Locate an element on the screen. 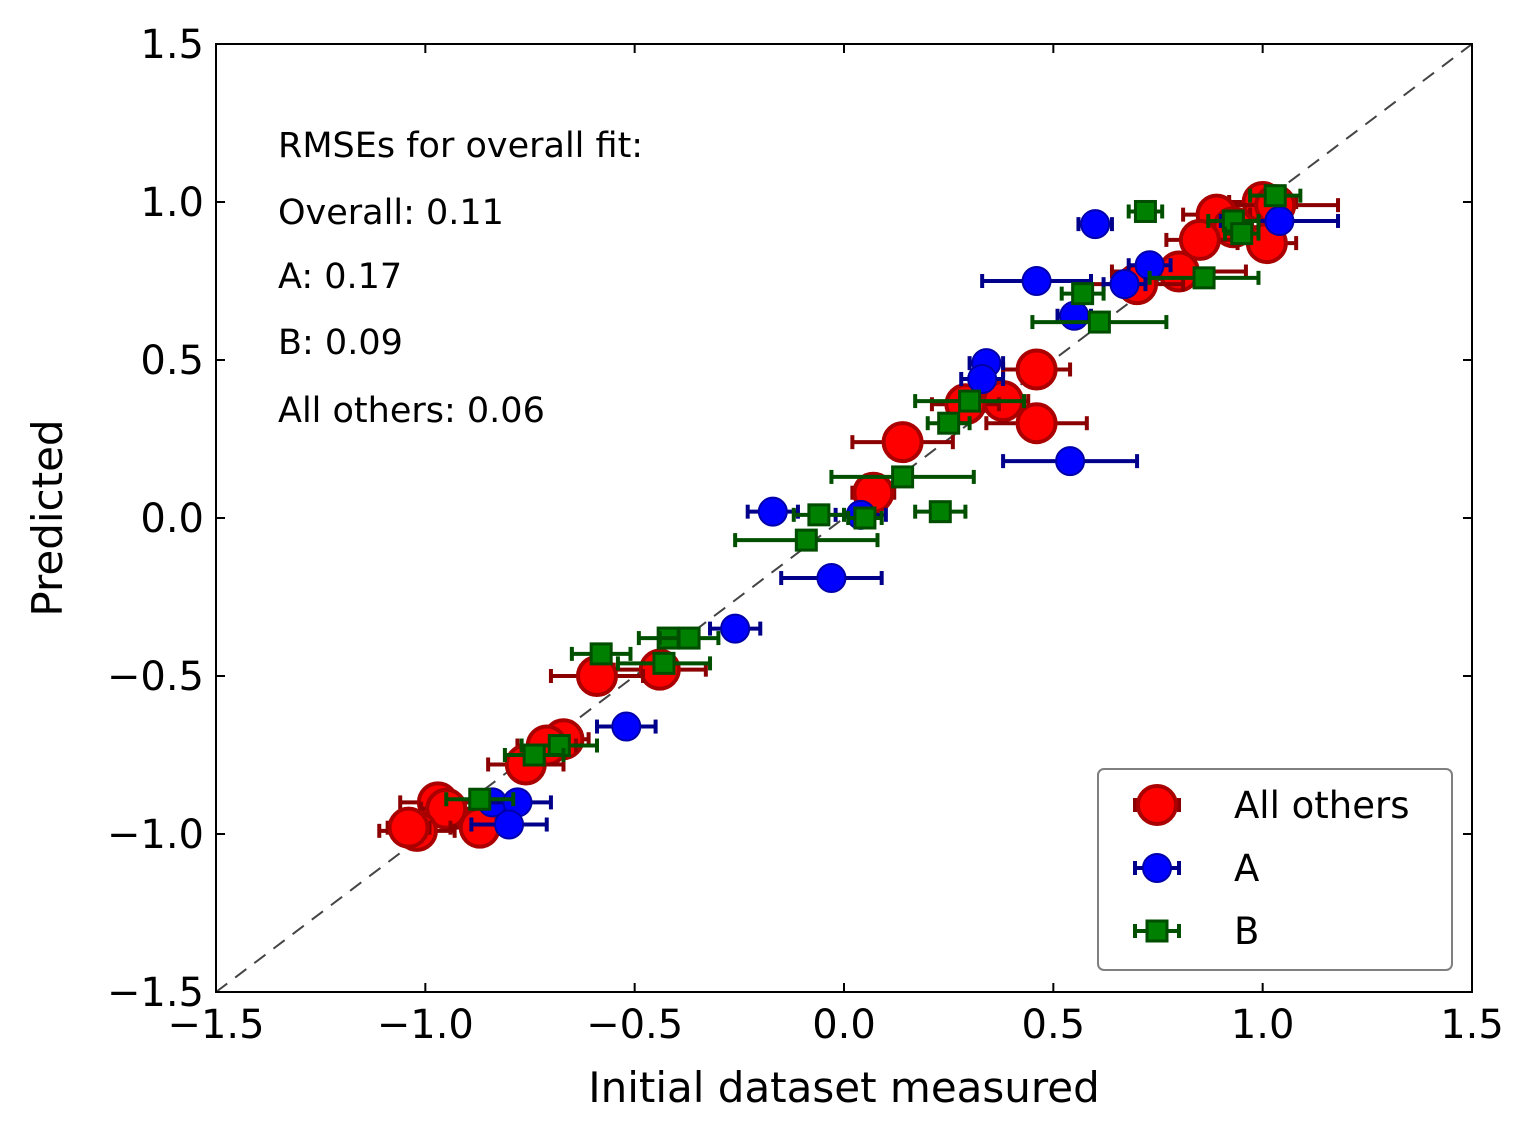 This screenshot has height=1133, width=1532. legend-box is located at coordinates (1275, 869).